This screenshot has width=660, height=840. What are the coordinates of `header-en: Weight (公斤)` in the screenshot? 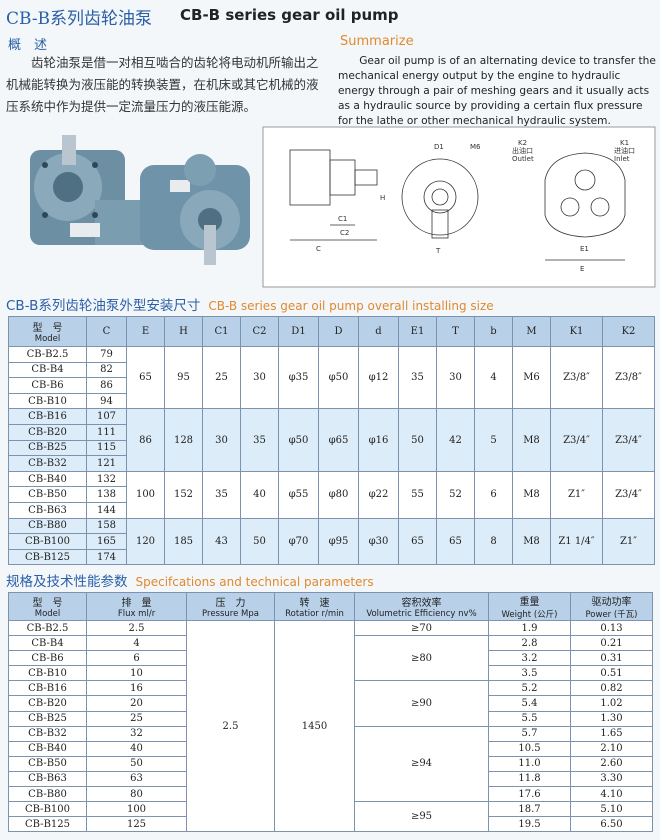 It's located at (529, 615).